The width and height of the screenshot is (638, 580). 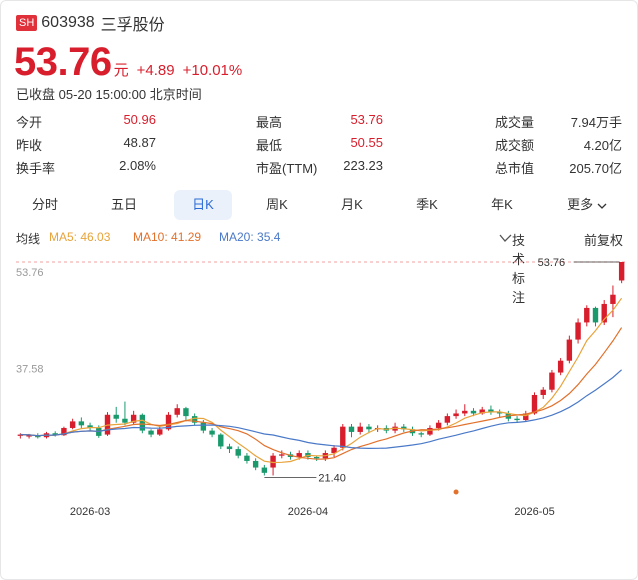 What do you see at coordinates (139, 142) in the screenshot?
I see `stat-value: 48.87` at bounding box center [139, 142].